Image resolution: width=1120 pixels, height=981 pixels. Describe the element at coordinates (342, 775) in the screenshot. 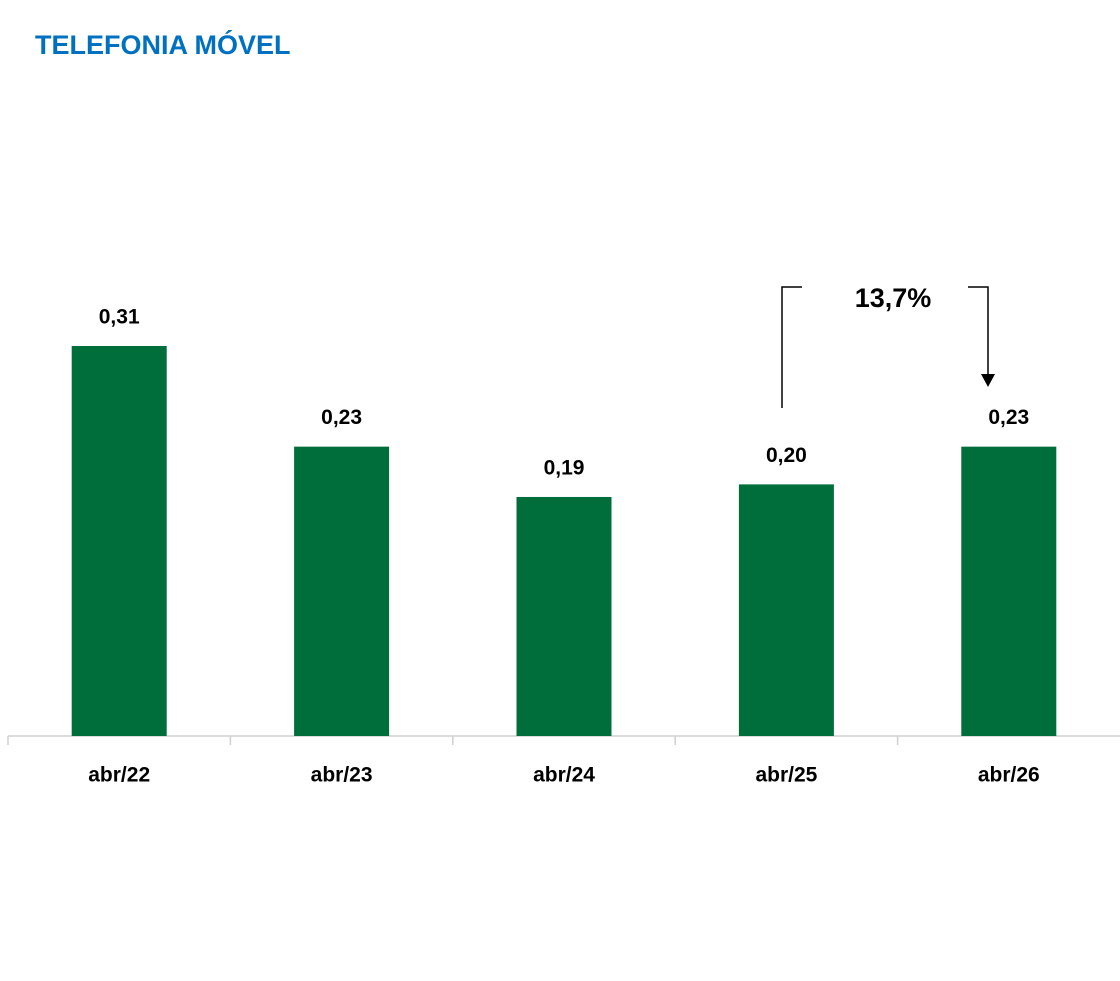

I see `x-tick-label: abr/23` at that location.